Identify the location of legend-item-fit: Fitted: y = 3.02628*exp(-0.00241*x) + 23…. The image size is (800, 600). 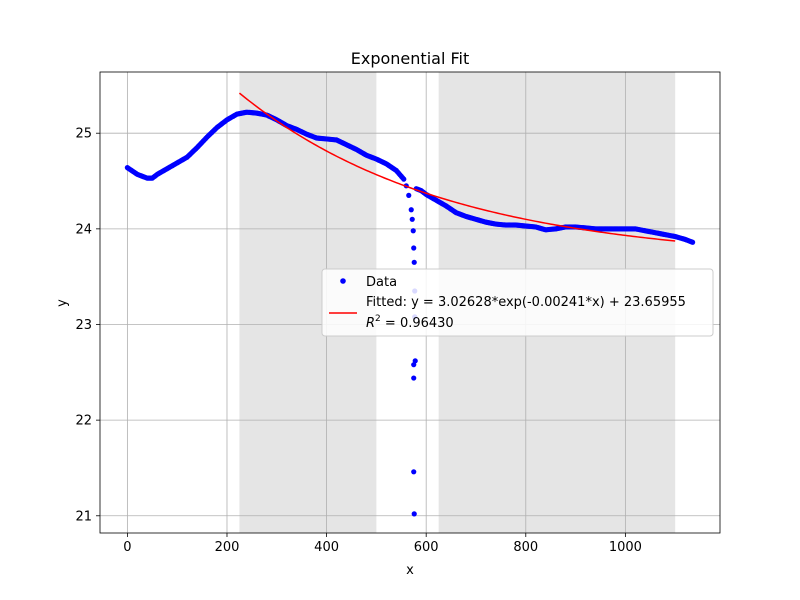
(526, 302).